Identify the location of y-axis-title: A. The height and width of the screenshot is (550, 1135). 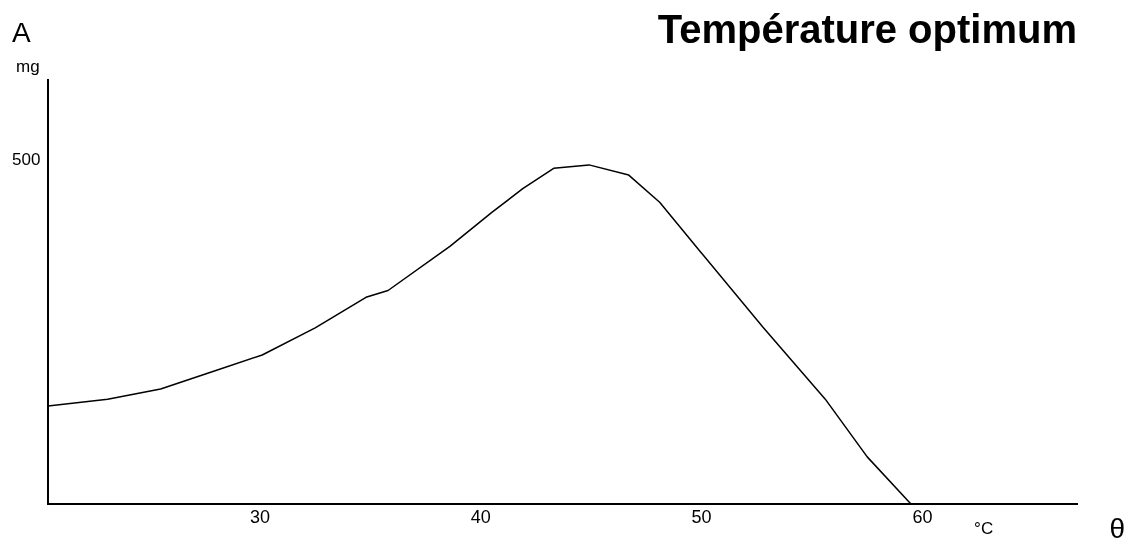
(21, 32).